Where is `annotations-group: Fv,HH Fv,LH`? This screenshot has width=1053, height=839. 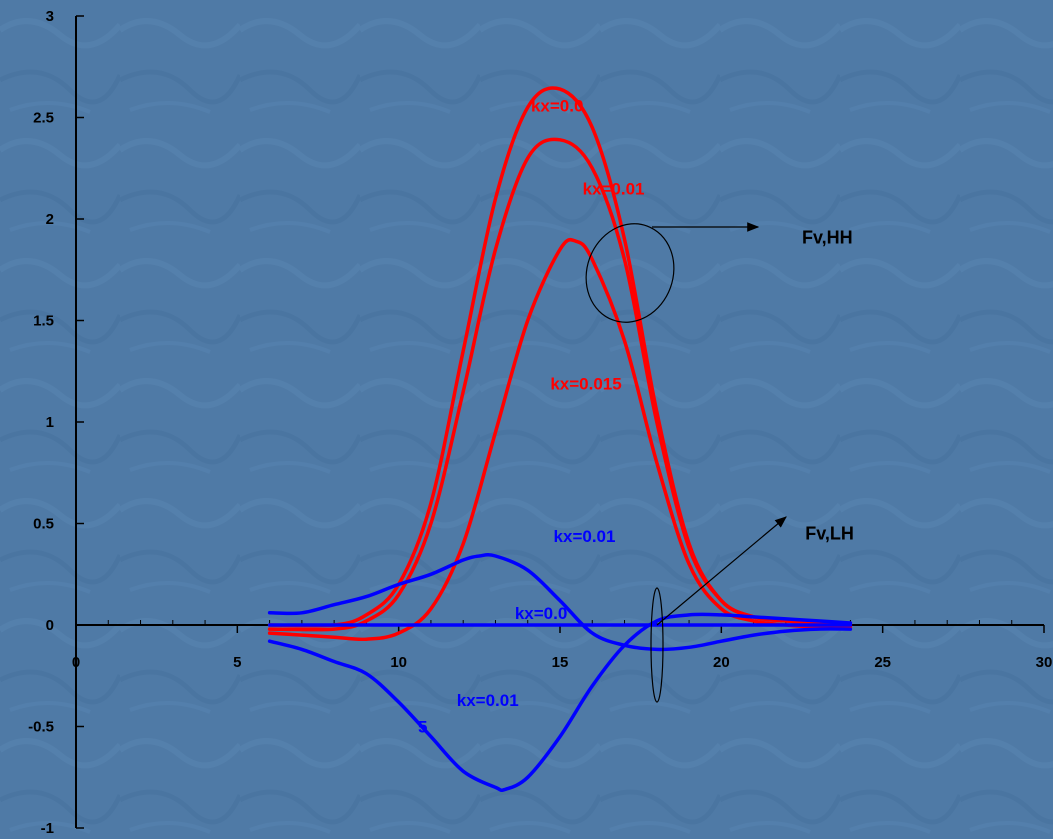
annotations-group: Fv,HH Fv,LH is located at coordinates (828, 385).